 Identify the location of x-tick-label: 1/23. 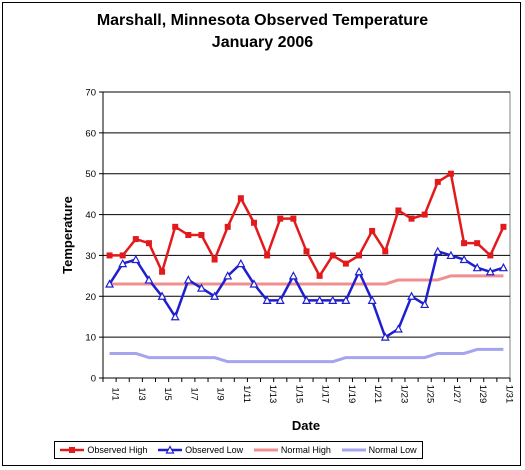
(403, 394).